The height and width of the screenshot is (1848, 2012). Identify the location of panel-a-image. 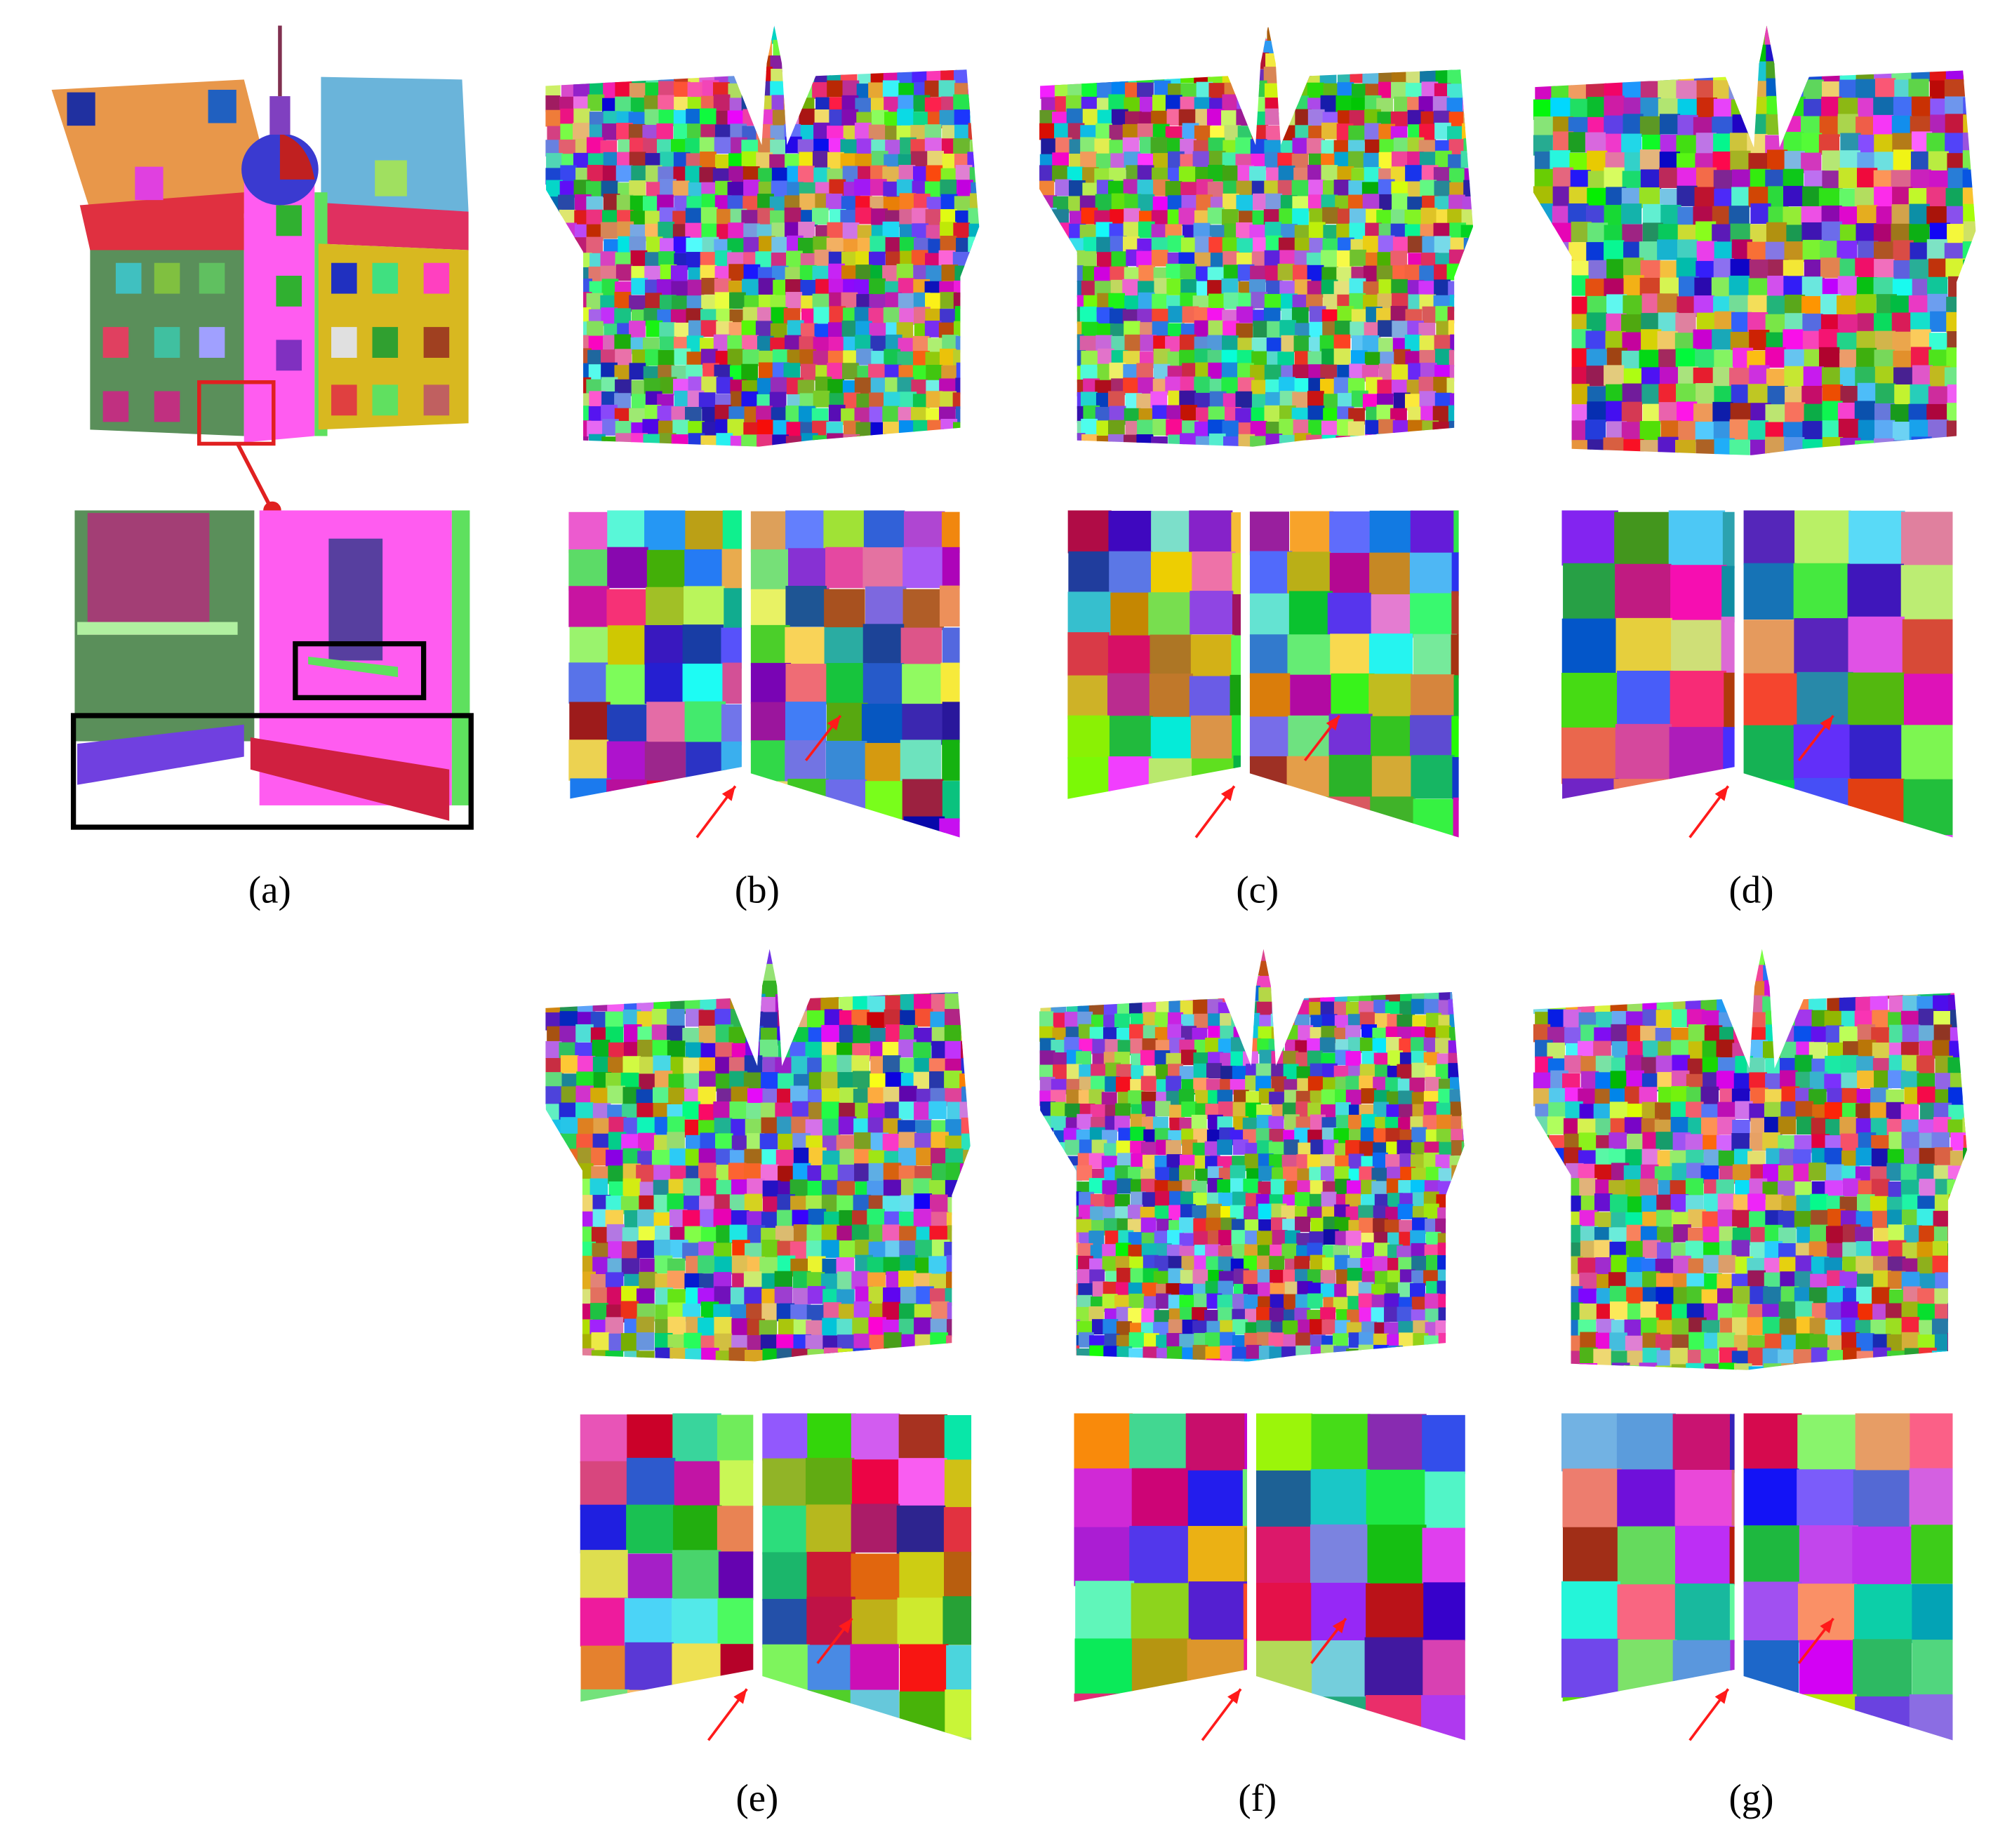
(260, 272).